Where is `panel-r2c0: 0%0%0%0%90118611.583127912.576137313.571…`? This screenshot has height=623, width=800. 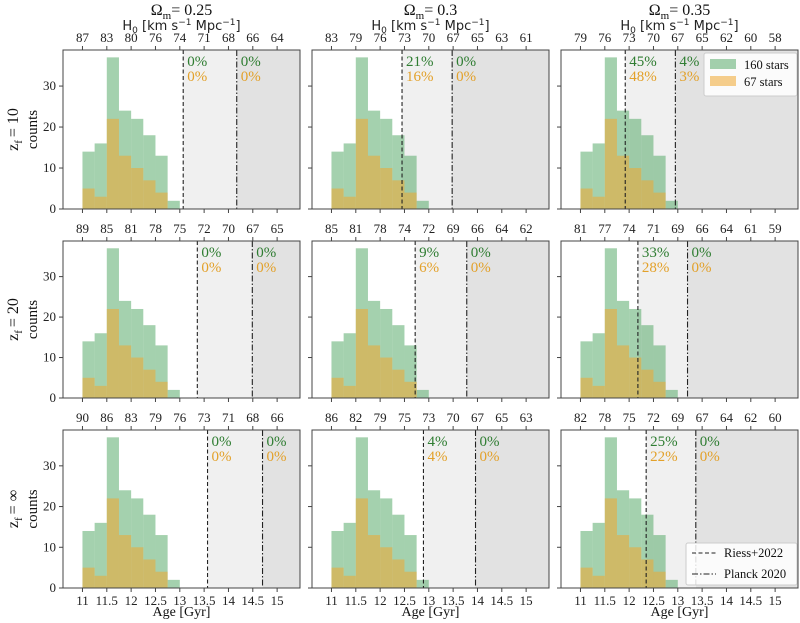 panel-r2c0: 0%0%0%0%90118611.583127912.576137313.571… is located at coordinates (172, 515).